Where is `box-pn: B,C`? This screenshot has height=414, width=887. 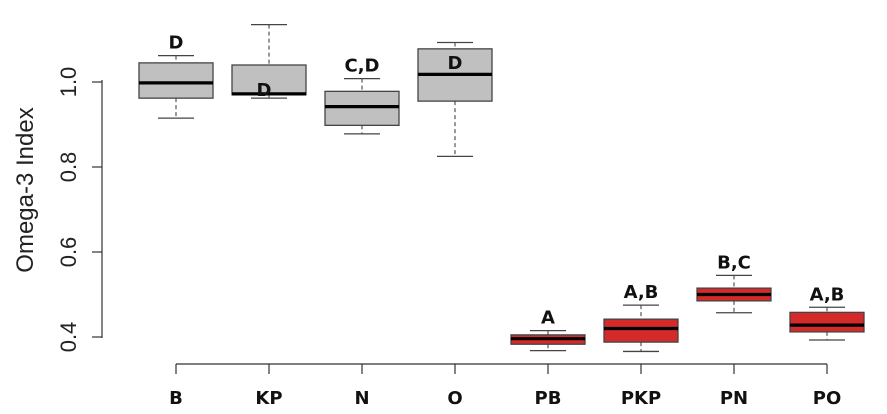 box-pn: B,C is located at coordinates (734, 283).